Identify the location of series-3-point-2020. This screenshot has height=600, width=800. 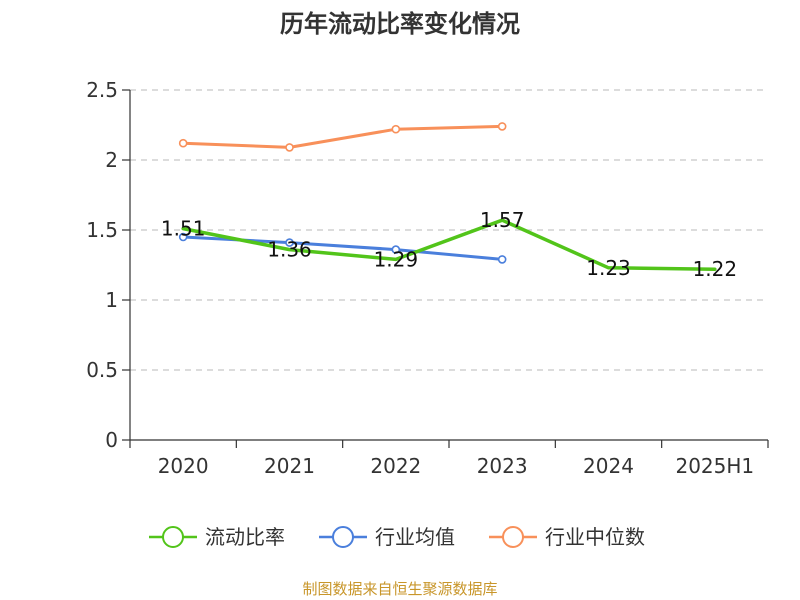
(183, 143).